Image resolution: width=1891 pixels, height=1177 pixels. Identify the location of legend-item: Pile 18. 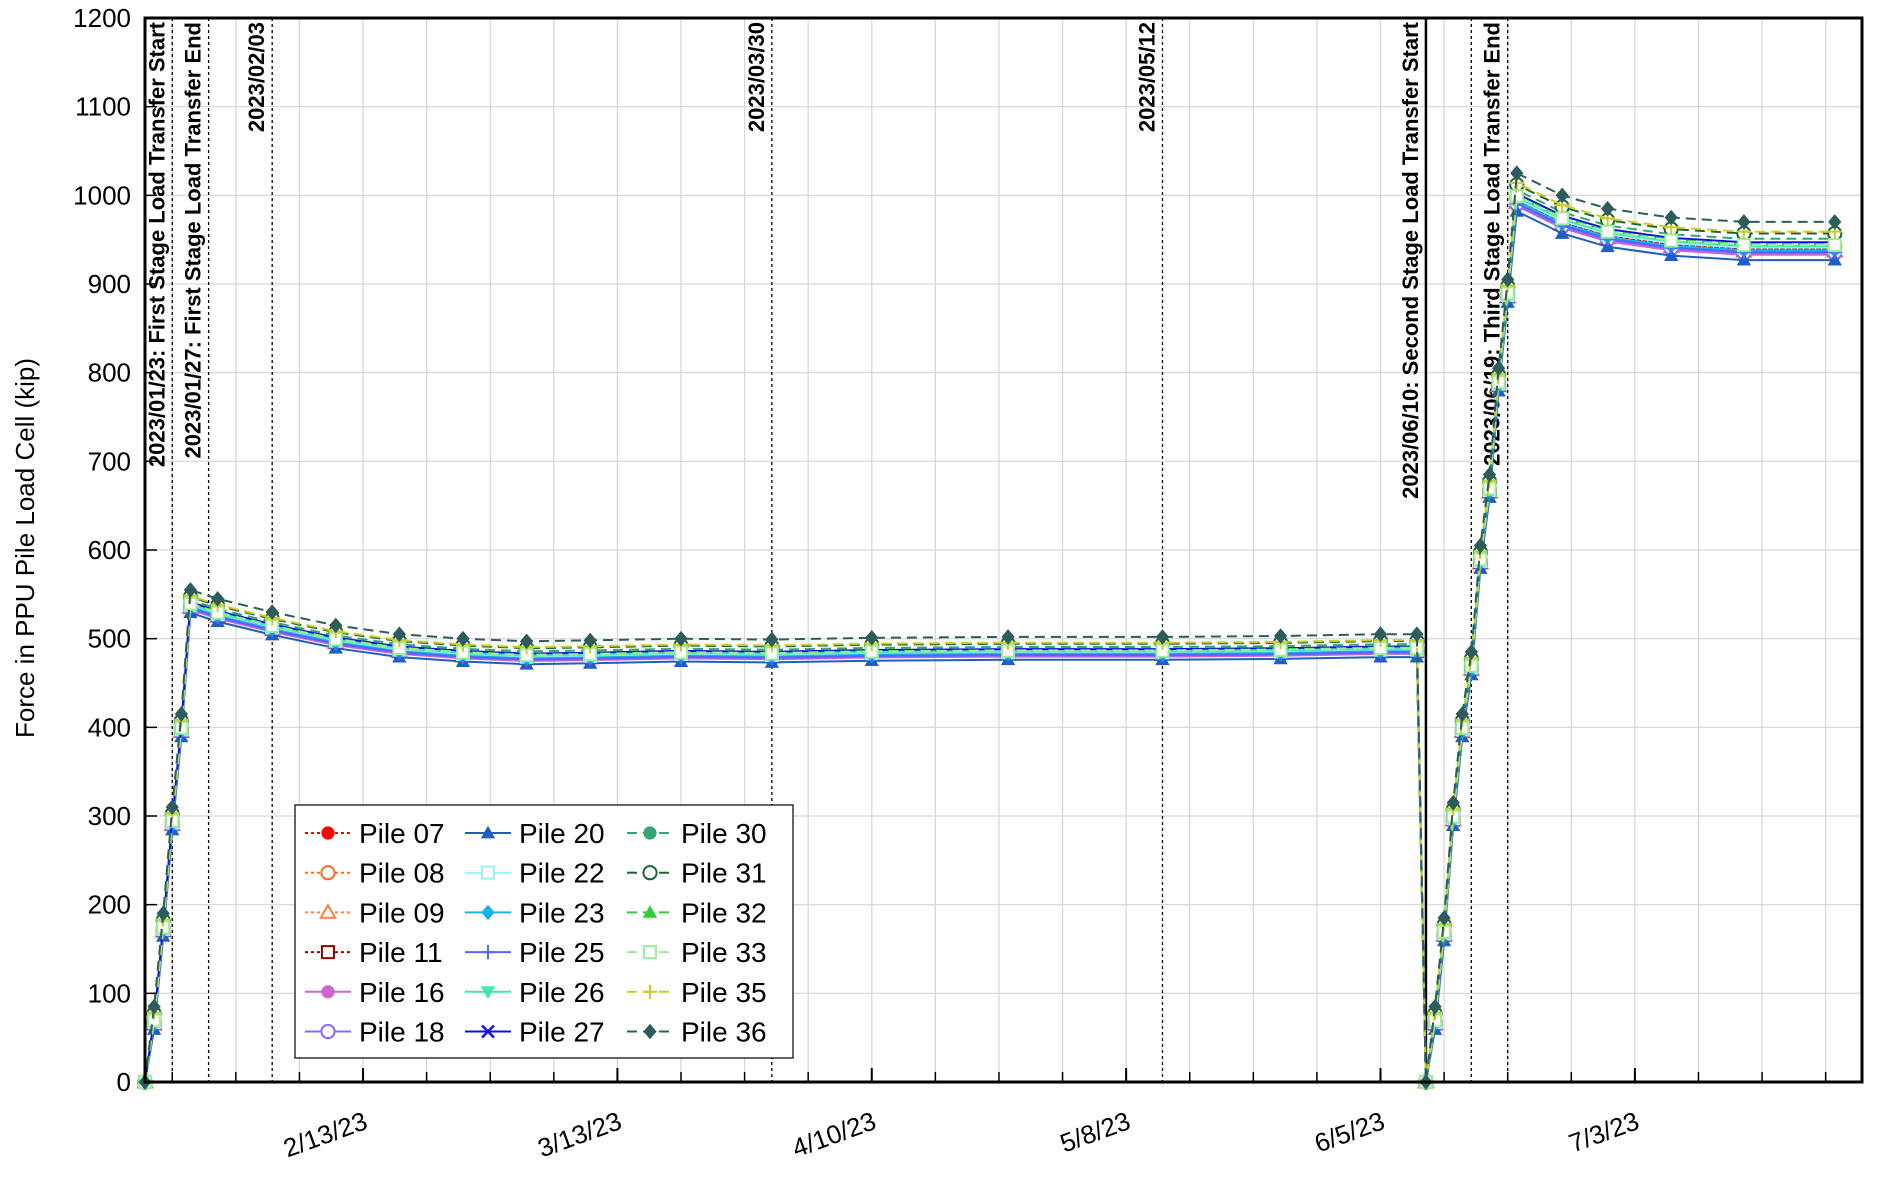
(375, 1032).